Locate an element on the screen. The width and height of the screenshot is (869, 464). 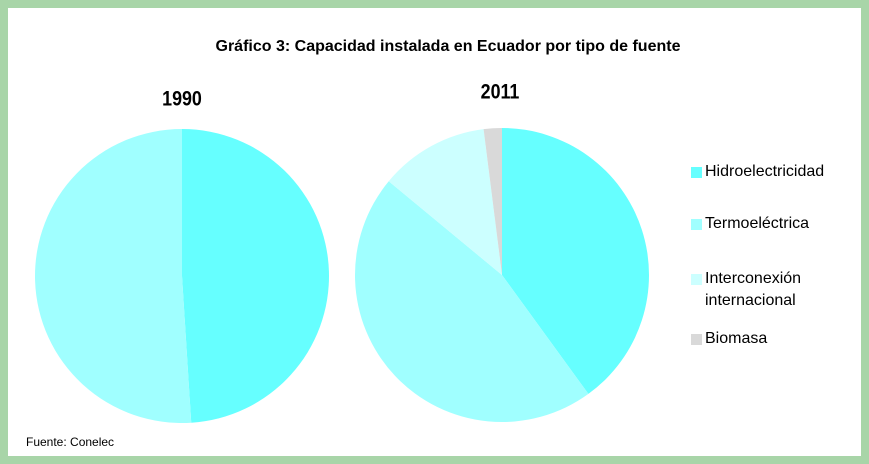
legend-item: Termoeléctrica is located at coordinates (757, 223).